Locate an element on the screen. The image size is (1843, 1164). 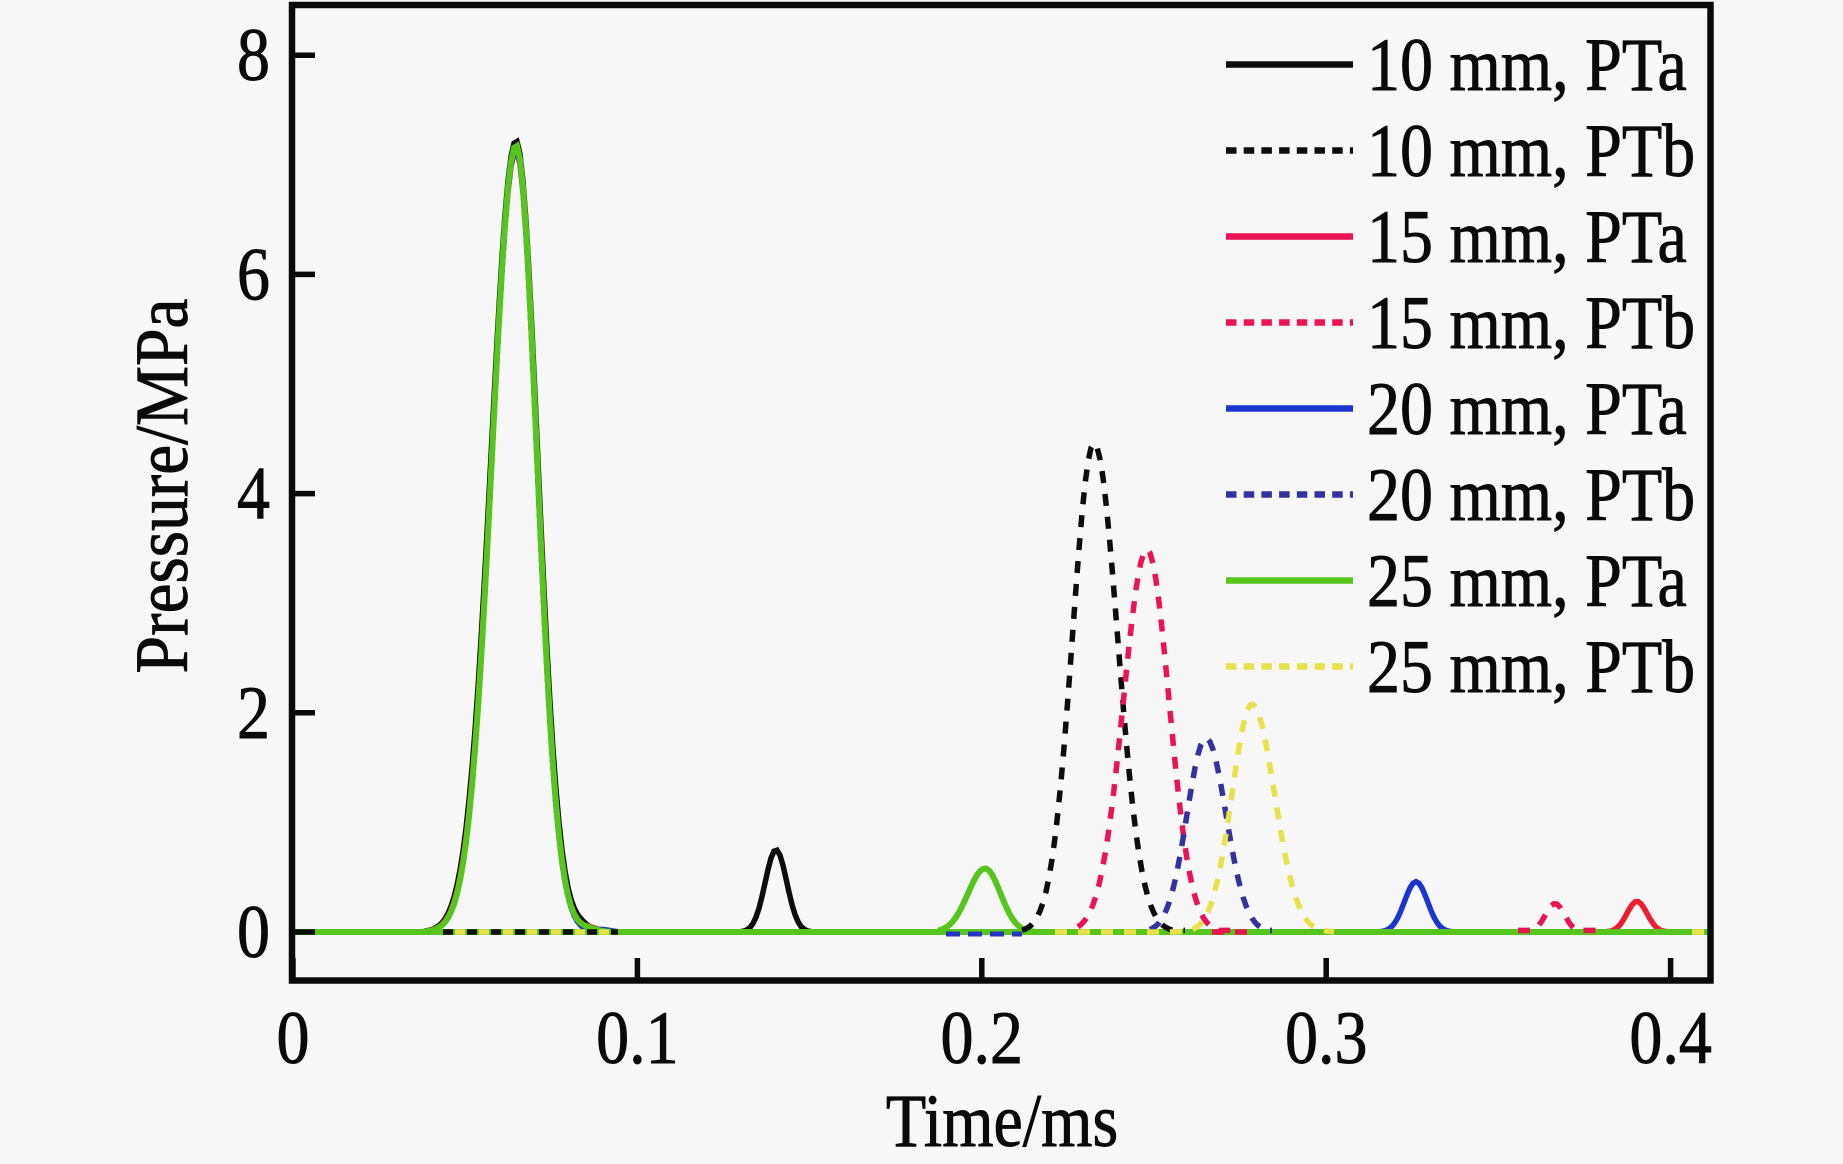
svg-text: 6 is located at coordinates (253, 275).